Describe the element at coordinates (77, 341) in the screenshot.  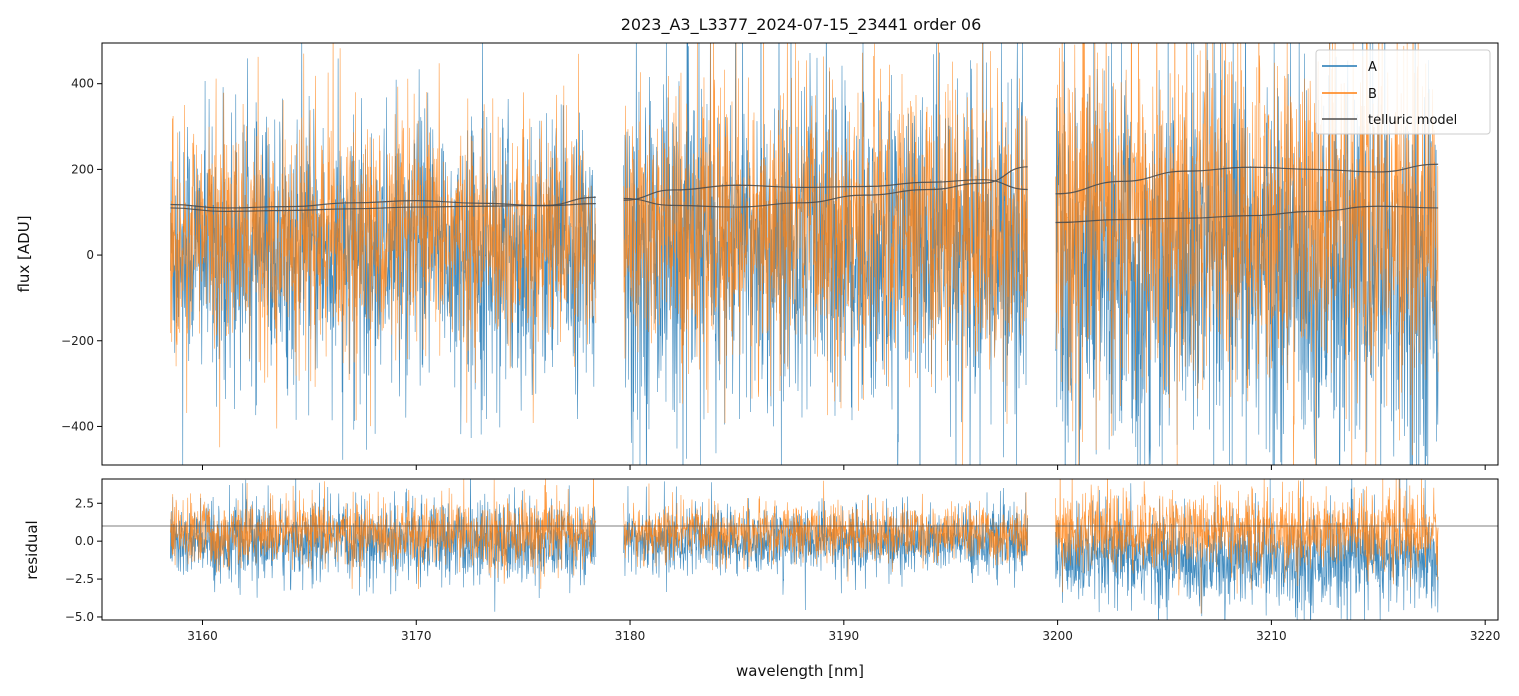
I see `top-ytick-label: −200` at that location.